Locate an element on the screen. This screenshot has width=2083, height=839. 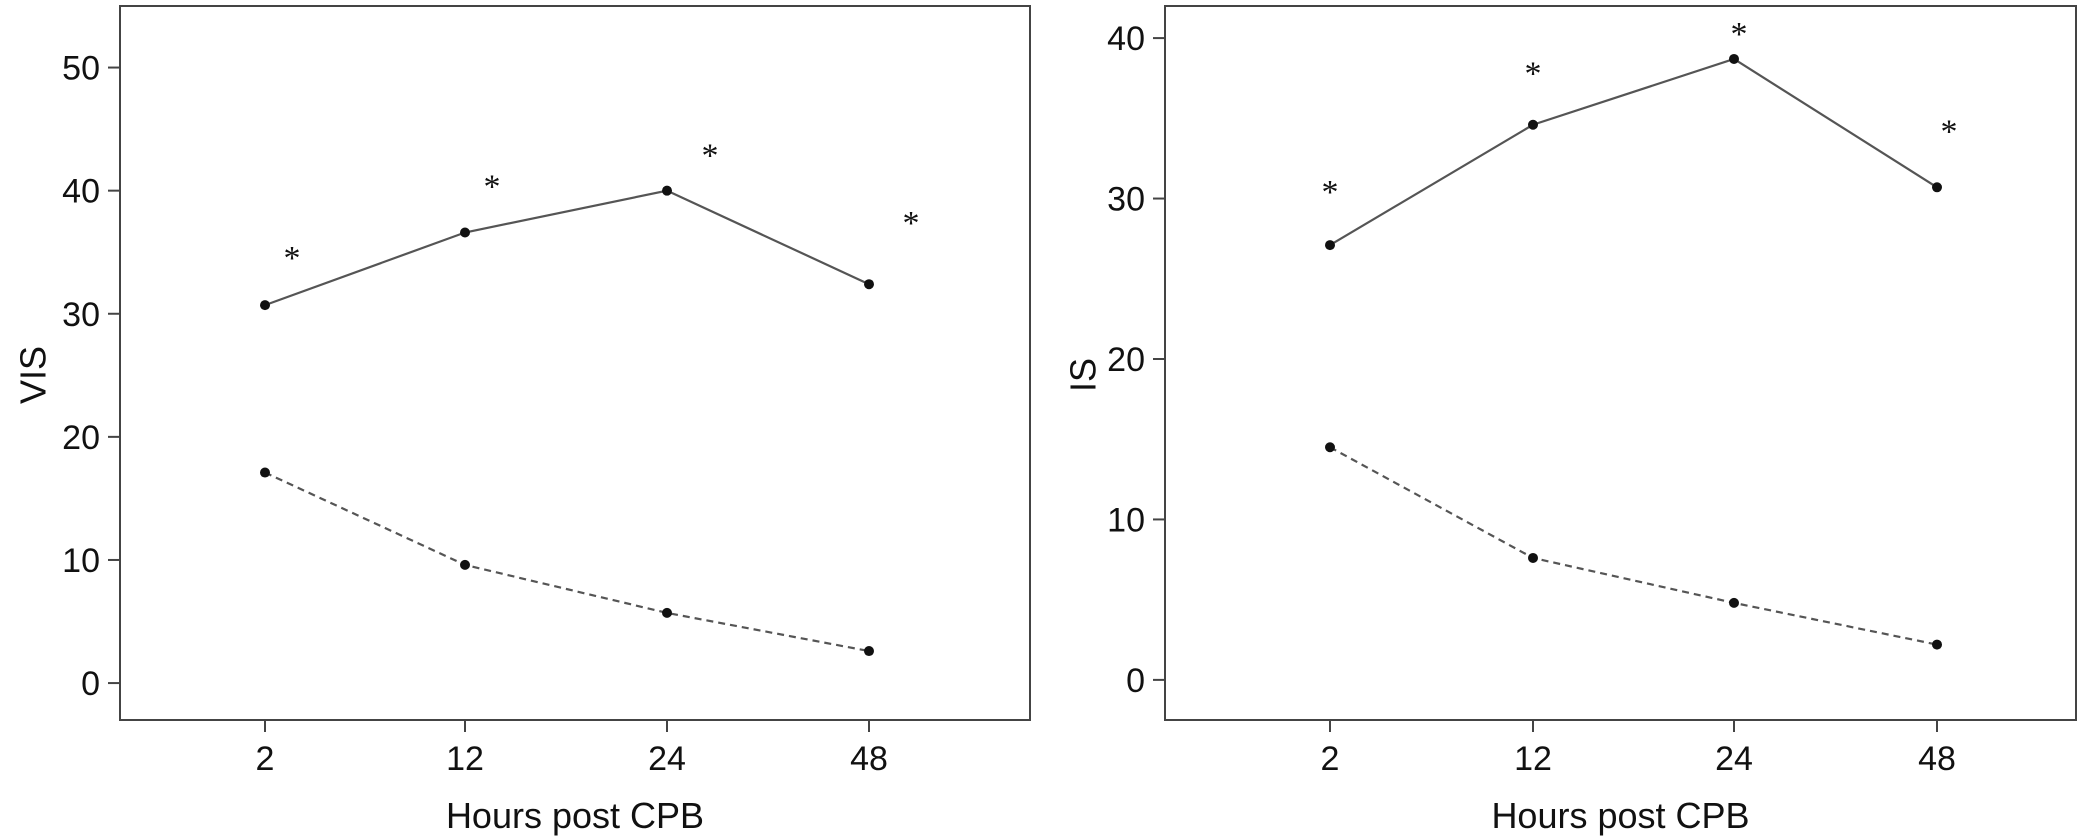
y-axis-label: IS is located at coordinates (1083, 375).